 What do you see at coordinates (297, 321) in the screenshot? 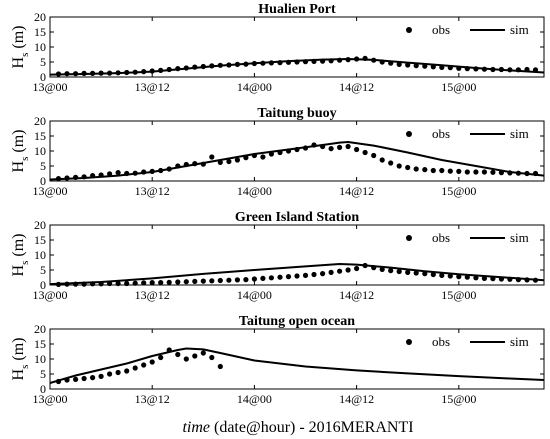
I see `chart-title: Taitung open ocean` at bounding box center [297, 321].